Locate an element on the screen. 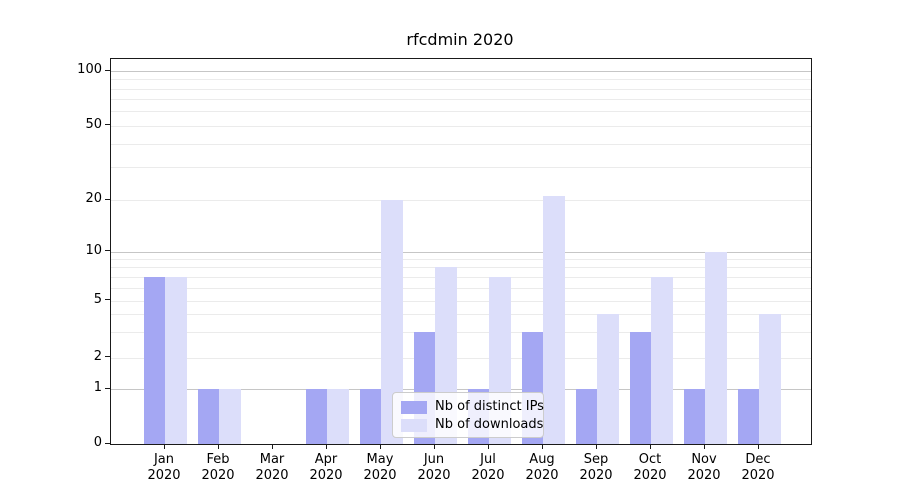  x-tick-label-sep: Sep 2020 is located at coordinates (596, 467).